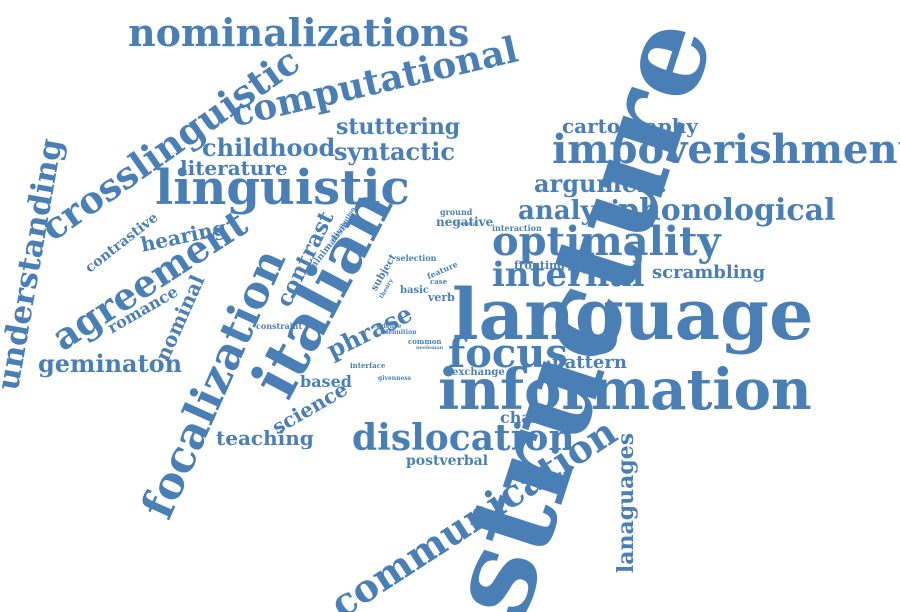  Describe the element at coordinates (110, 363) in the screenshot. I see `word-geminaton: geminaton` at that location.